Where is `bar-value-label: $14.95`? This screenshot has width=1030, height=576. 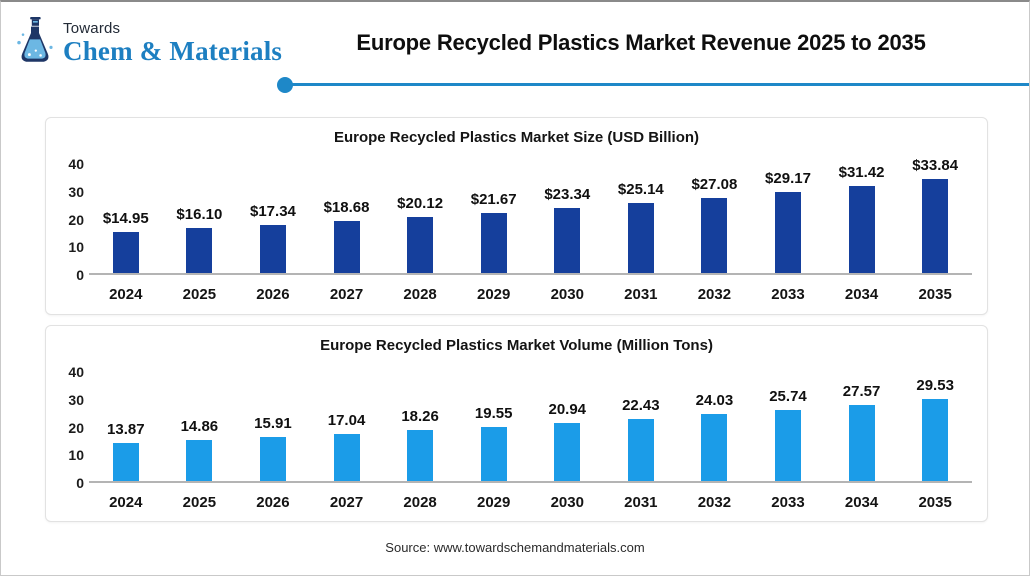 bar-value-label: $14.95 is located at coordinates (125, 218).